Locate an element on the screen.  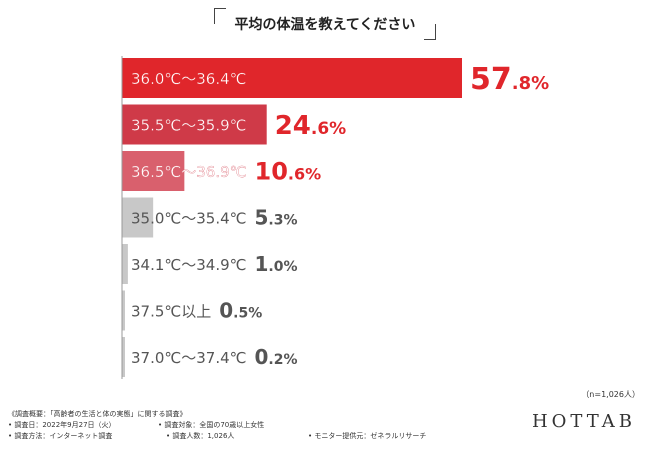
sample-size-note: （n=1,026人） is located at coordinates (610, 394).